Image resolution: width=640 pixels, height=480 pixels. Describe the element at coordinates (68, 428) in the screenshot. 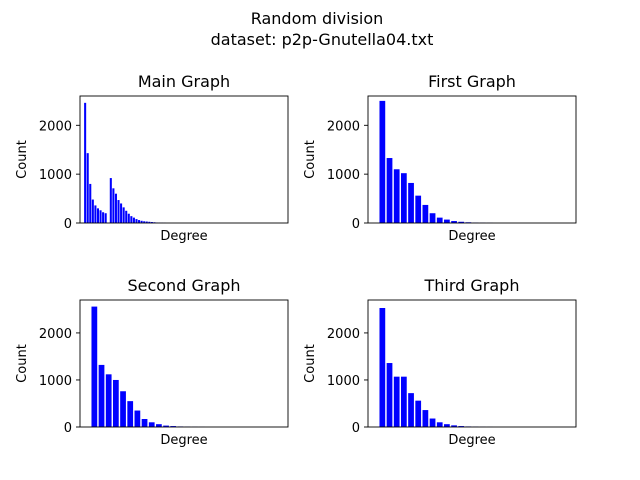

I see `second-graph-ytick-label: 0` at that location.